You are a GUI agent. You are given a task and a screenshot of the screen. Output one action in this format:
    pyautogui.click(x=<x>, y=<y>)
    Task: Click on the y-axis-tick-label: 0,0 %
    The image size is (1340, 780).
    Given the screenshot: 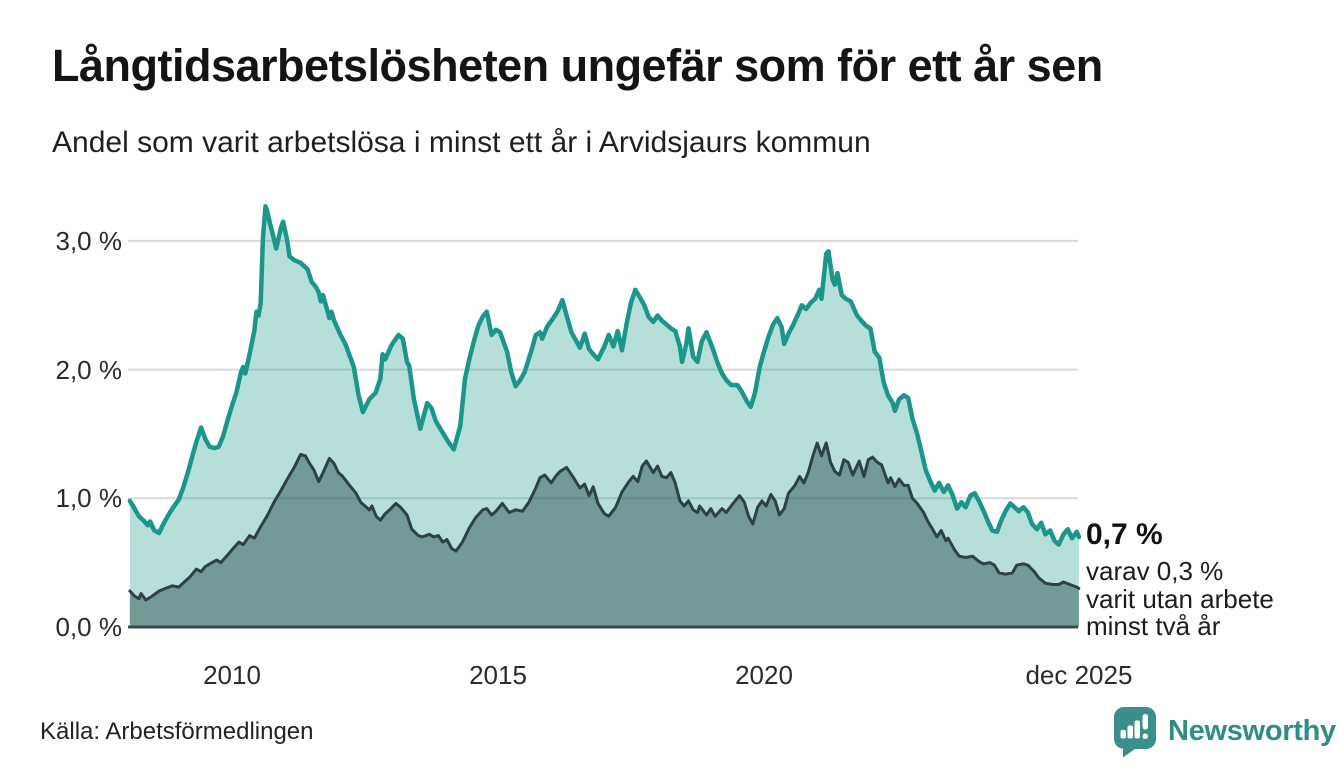 What is the action you would take?
    pyautogui.click(x=89, y=627)
    